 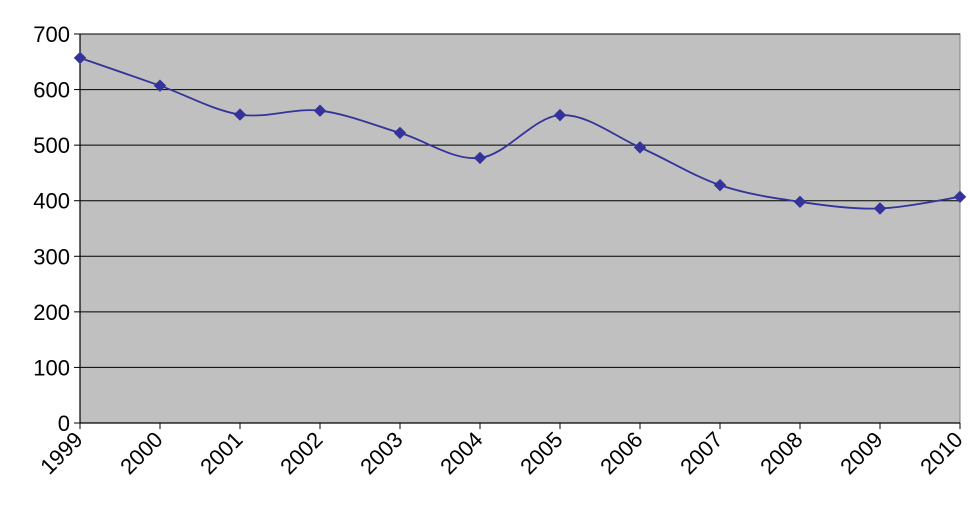 What do you see at coordinates (381, 453) in the screenshot?
I see `x-tick-label: 2003` at bounding box center [381, 453].